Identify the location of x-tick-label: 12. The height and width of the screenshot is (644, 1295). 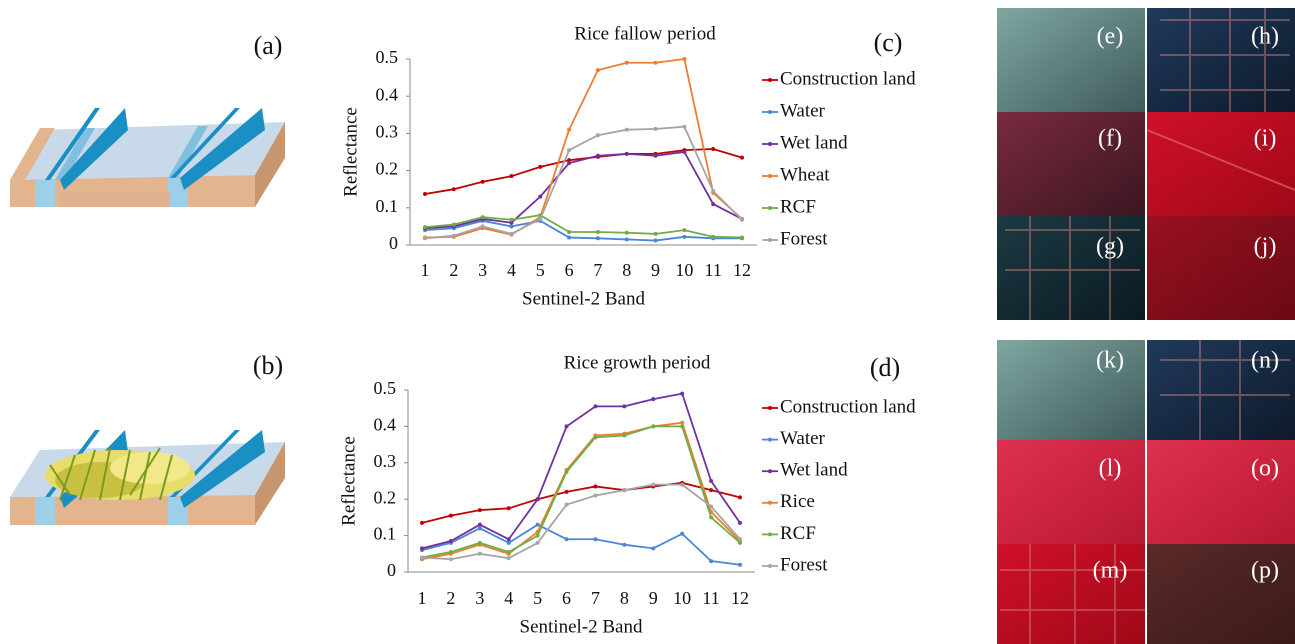
(742, 270).